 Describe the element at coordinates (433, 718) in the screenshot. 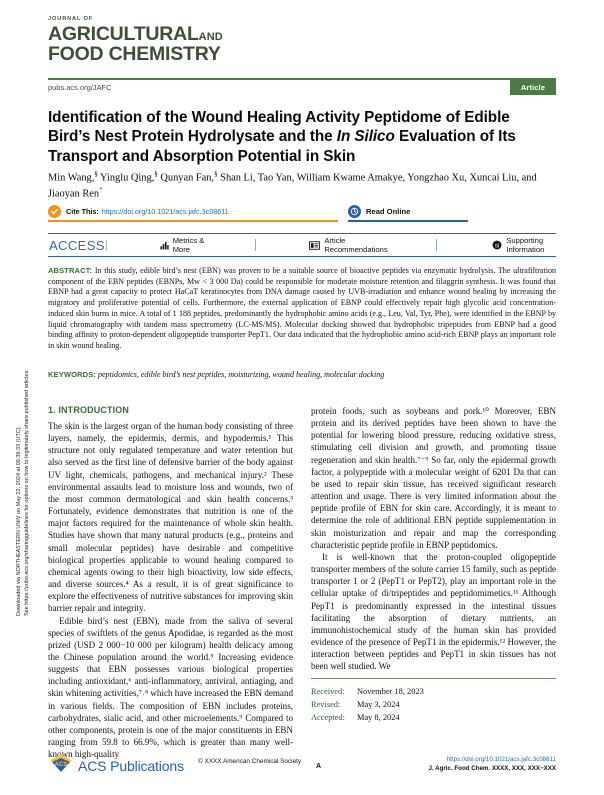

I see `date-row: Accepted: May 8, 2024` at that location.